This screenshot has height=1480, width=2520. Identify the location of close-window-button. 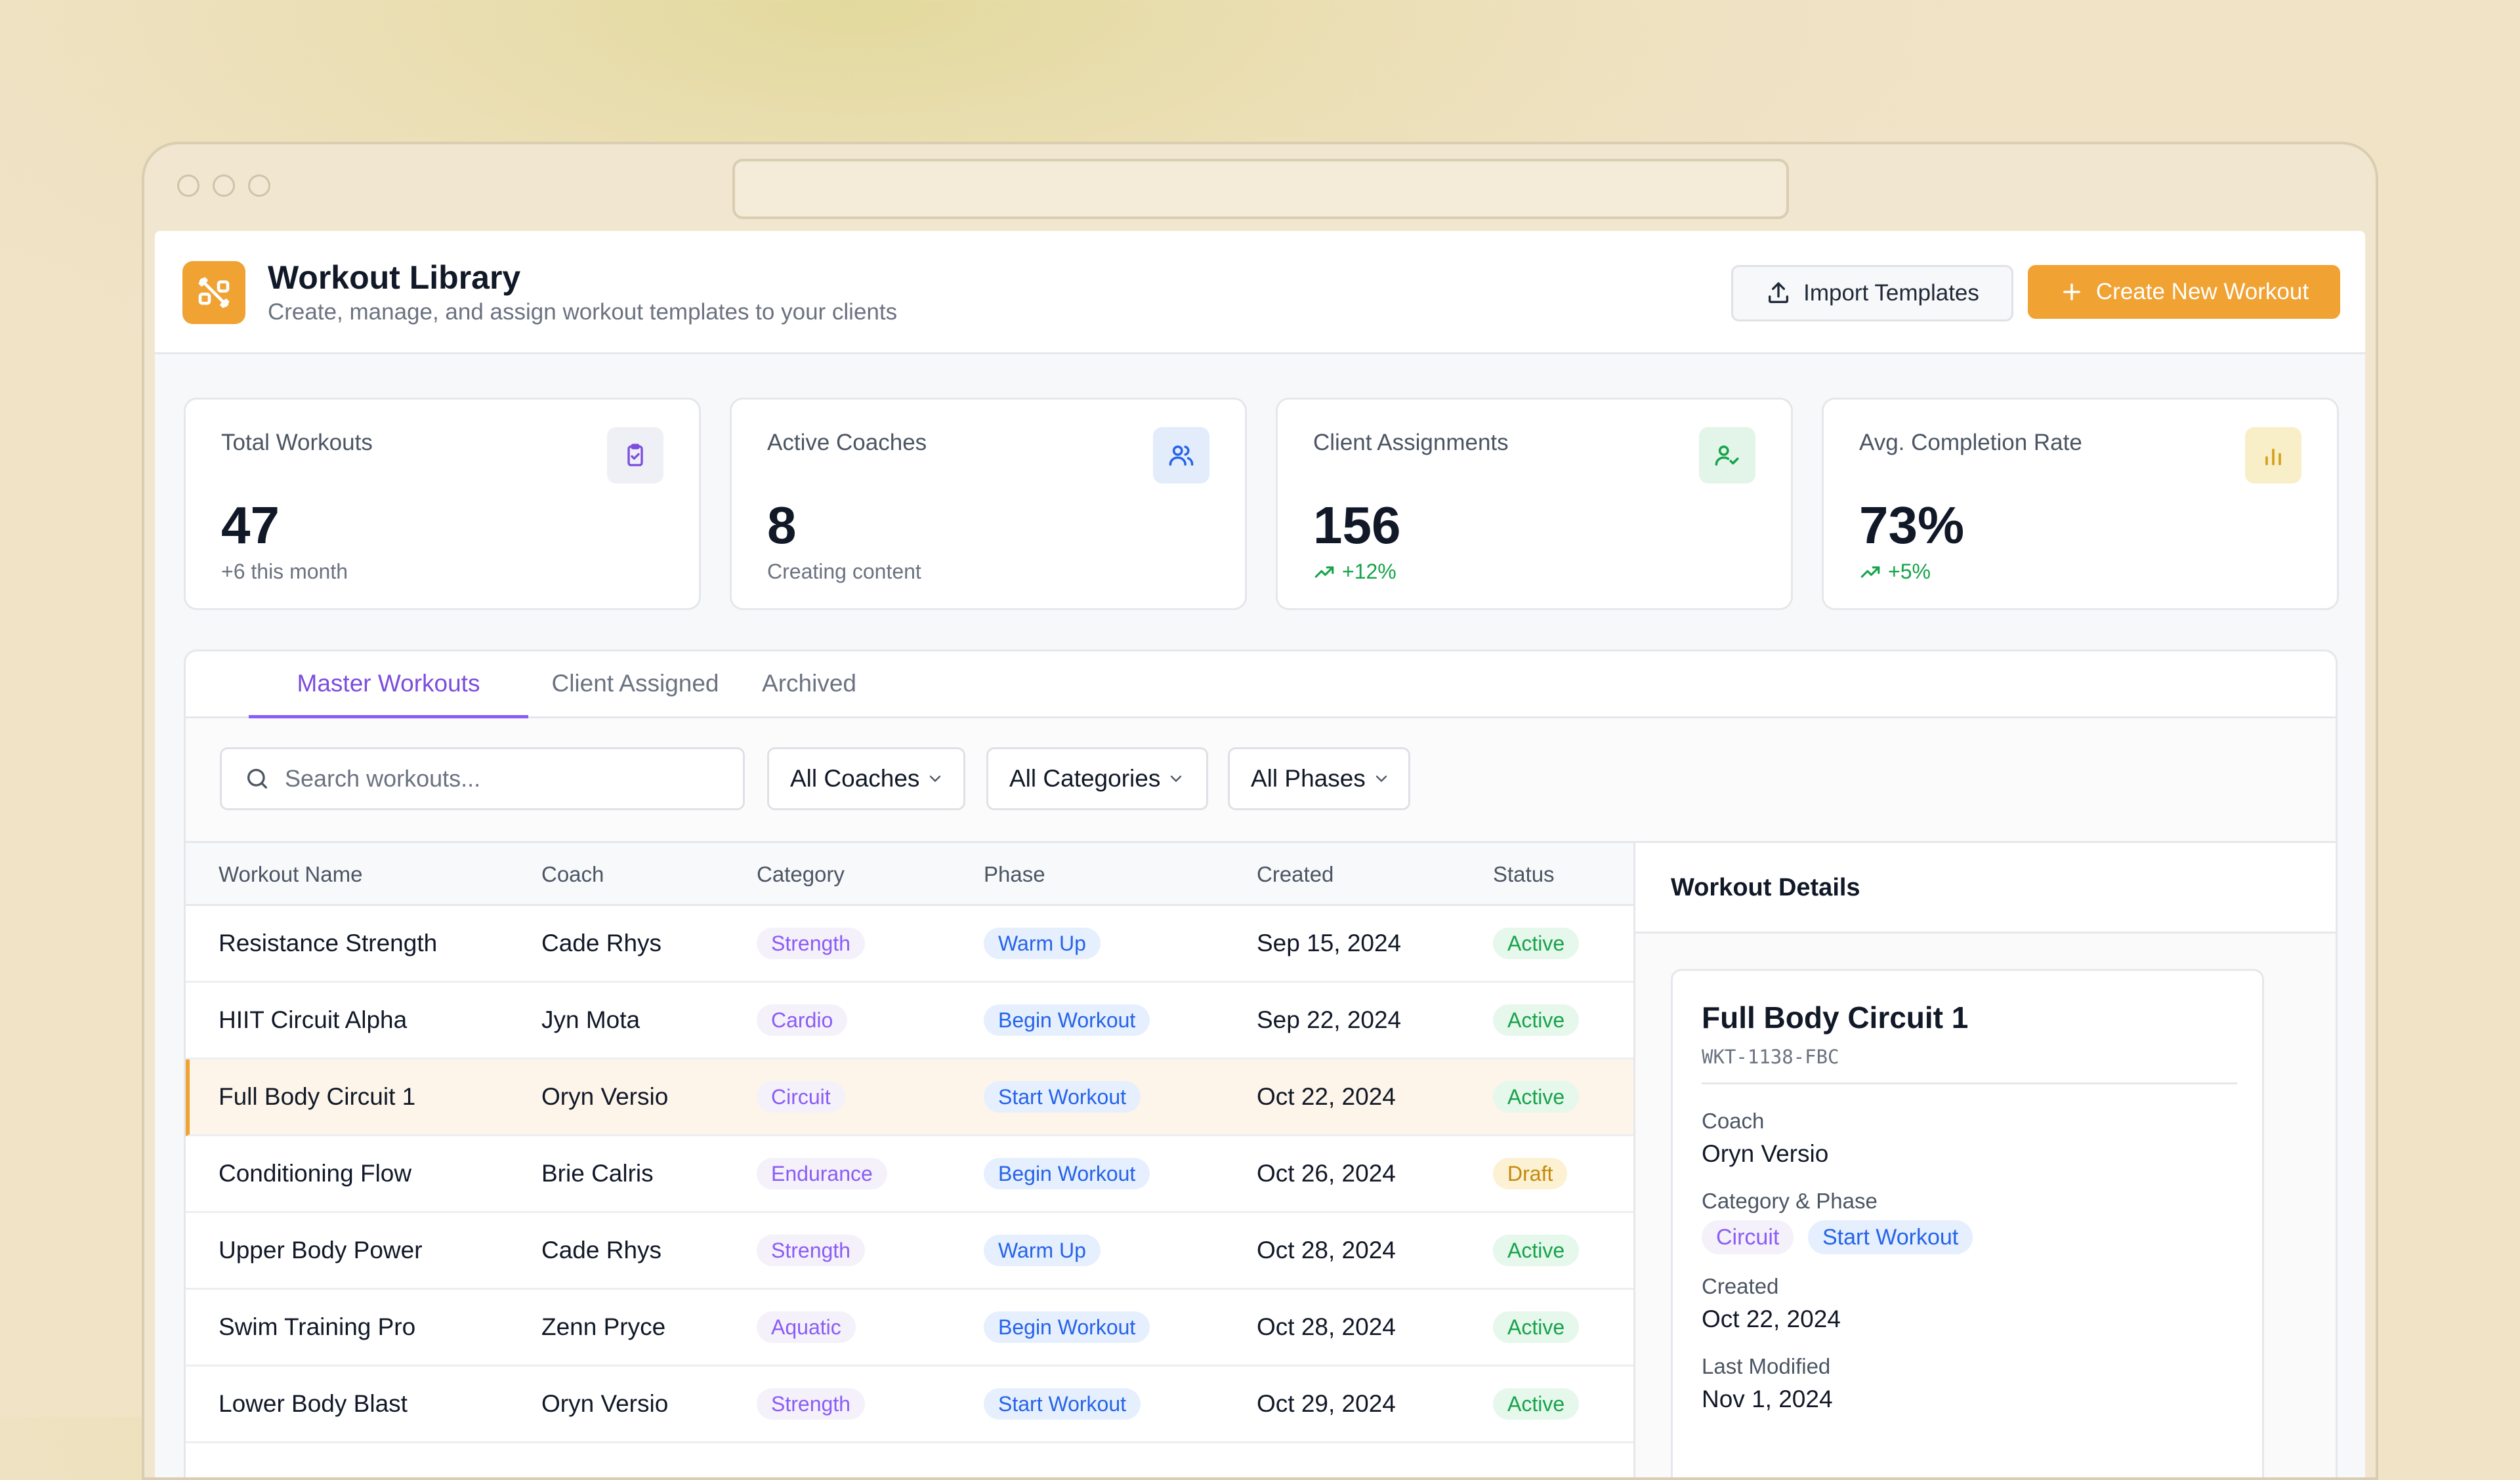
(188, 186).